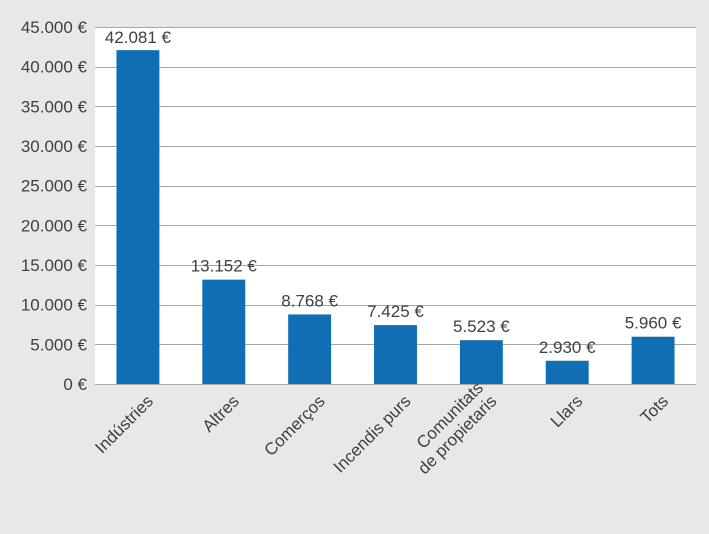  Describe the element at coordinates (309, 300) in the screenshot. I see `data-label: 8.768 €` at that location.